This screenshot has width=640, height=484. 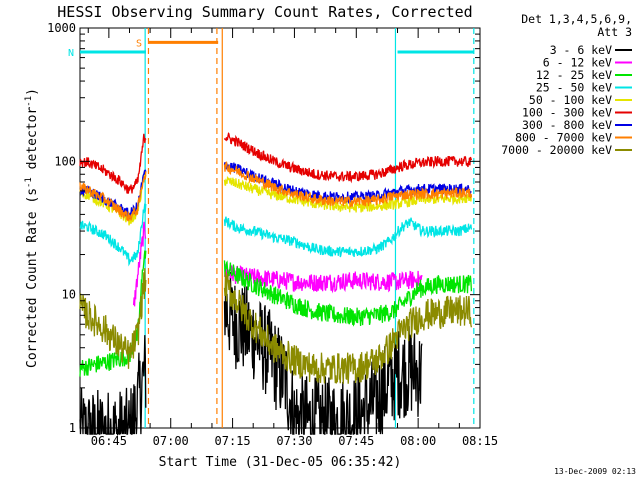 I want to click on x-tick-label: 07:15, so click(x=233, y=441).